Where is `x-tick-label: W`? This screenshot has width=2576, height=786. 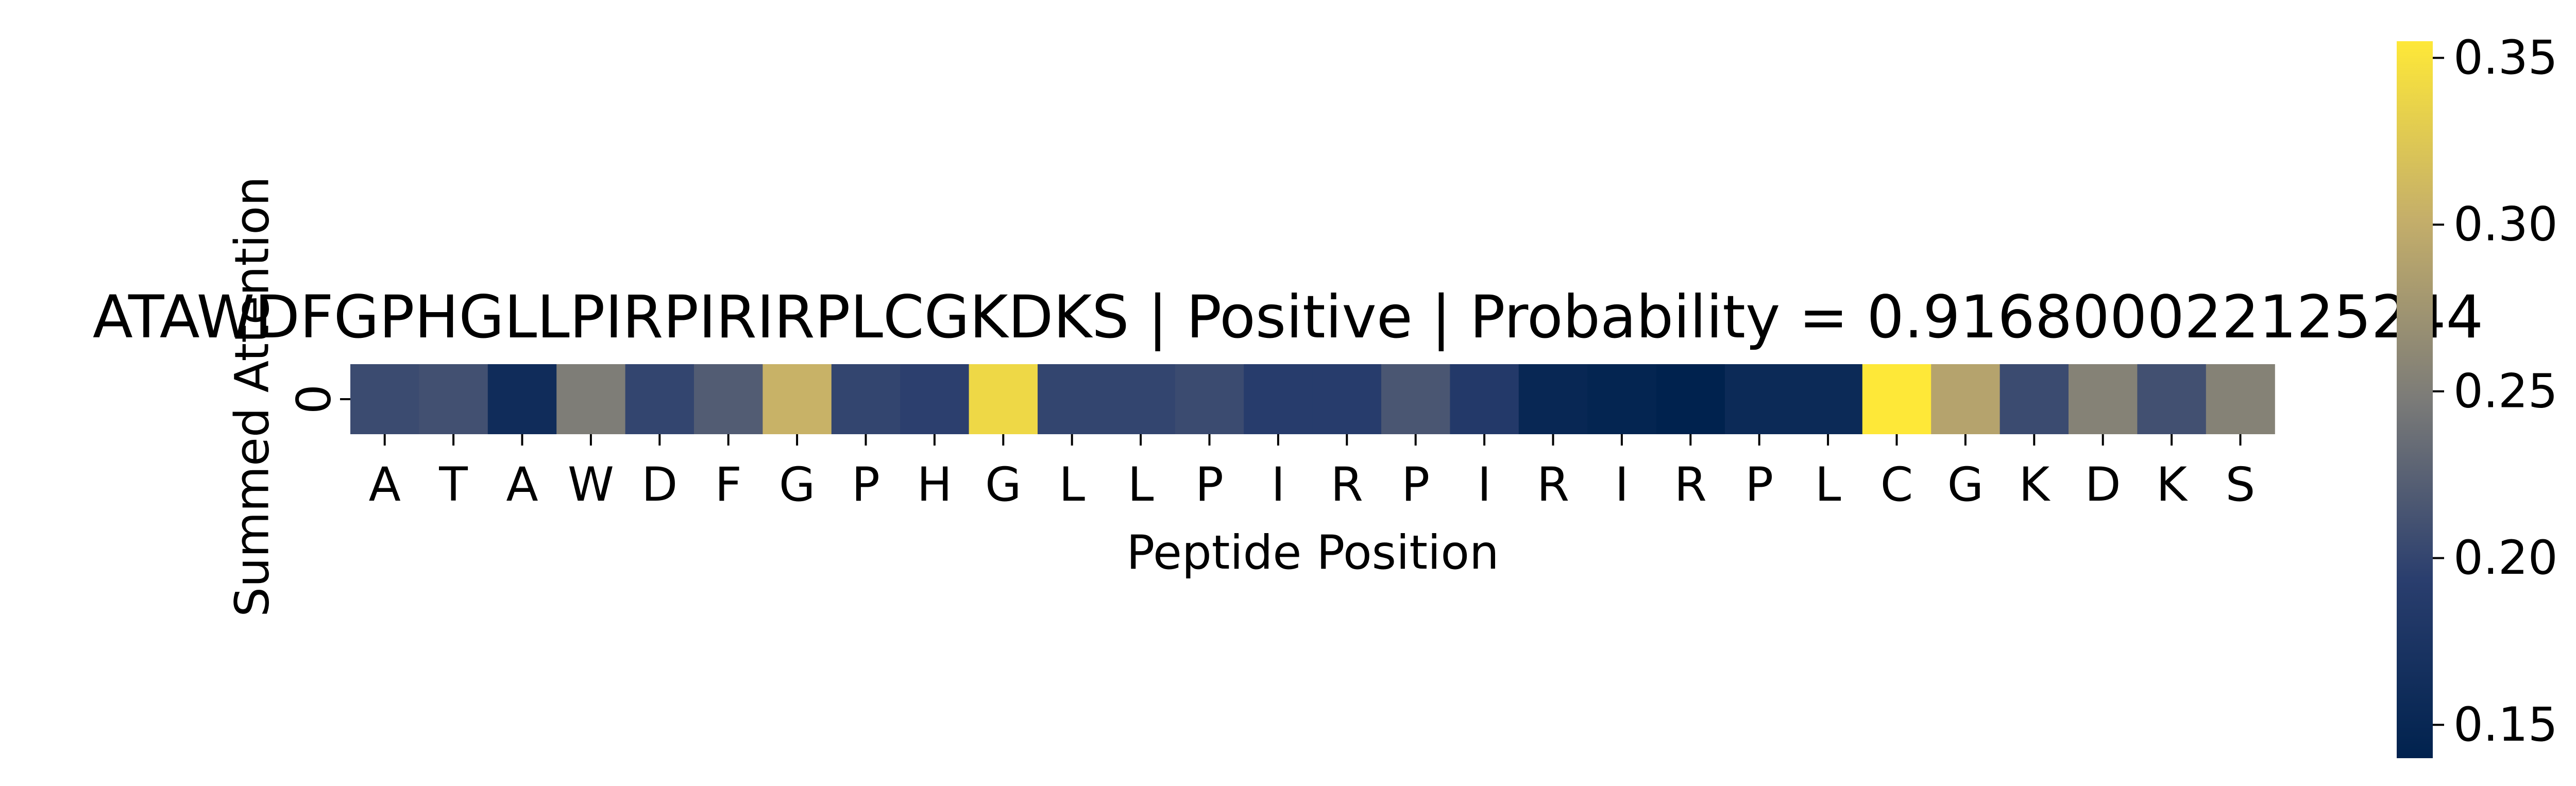
x-tick-label: W is located at coordinates (591, 485).